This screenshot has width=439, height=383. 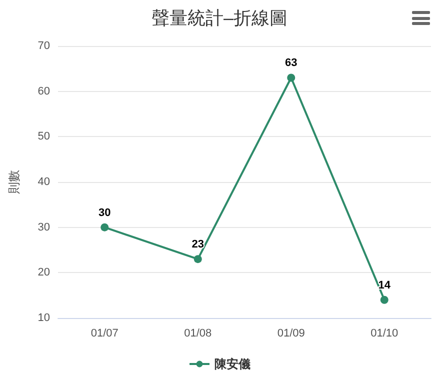 I want to click on y-tick-label: 60, so click(x=44, y=91).